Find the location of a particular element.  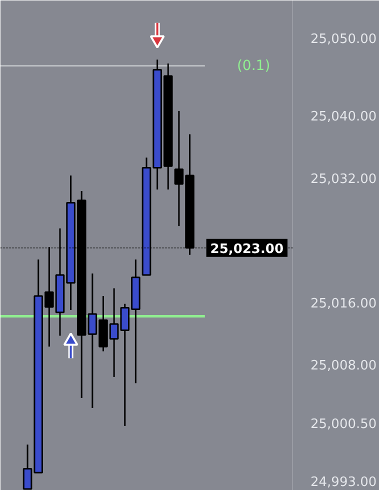

ref-line-label: 25,023.00 is located at coordinates (247, 249).